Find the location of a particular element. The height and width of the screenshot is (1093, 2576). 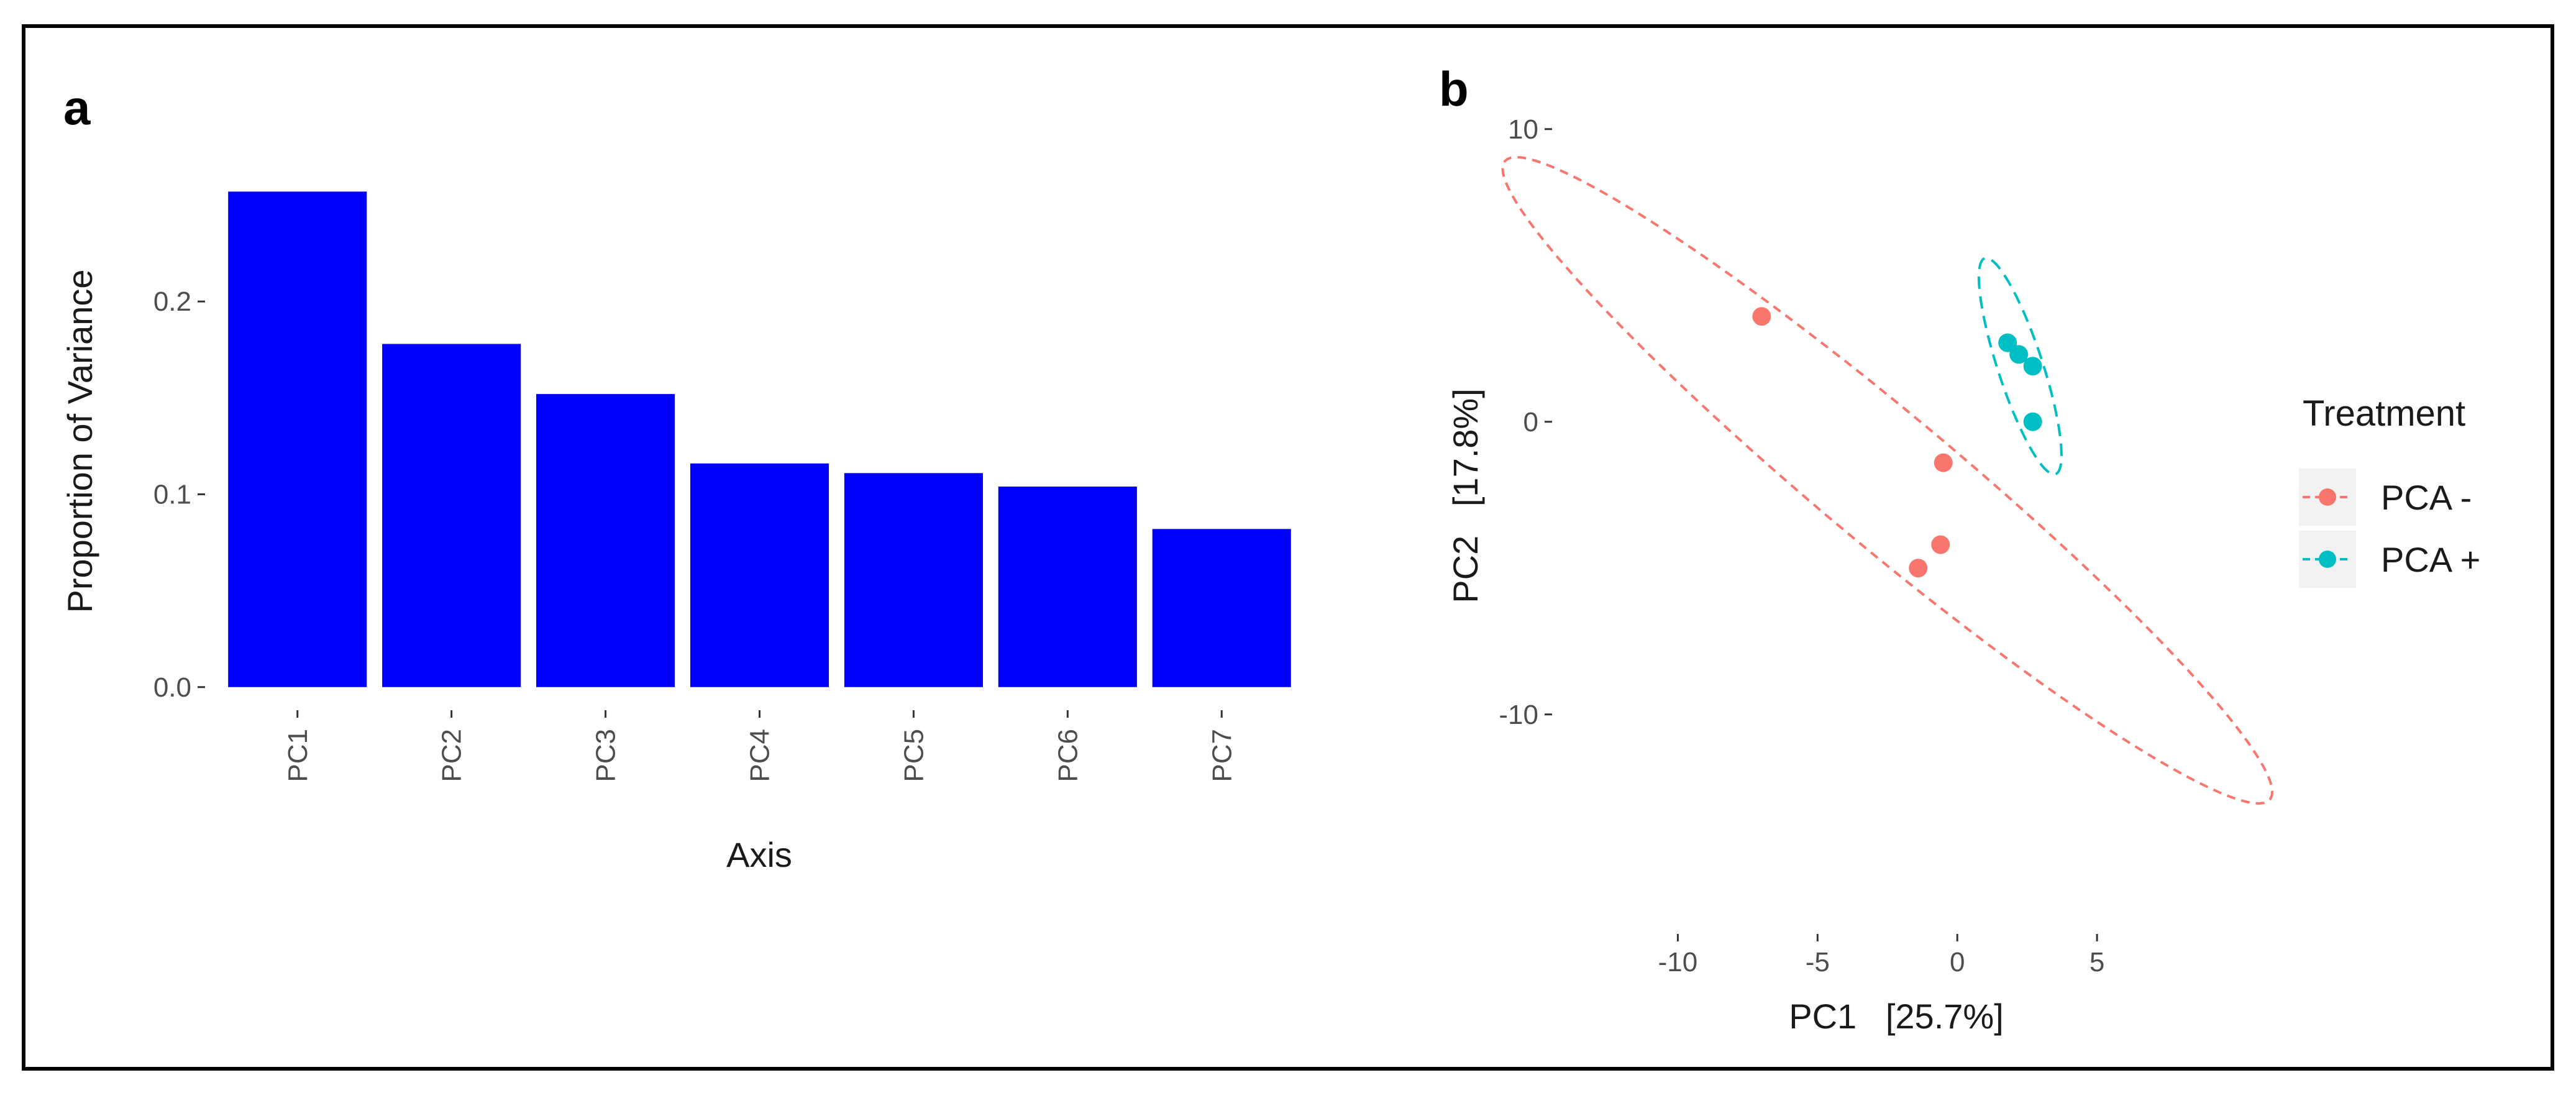

panel-a-y-tick-label: 0.0 is located at coordinates (172, 687).